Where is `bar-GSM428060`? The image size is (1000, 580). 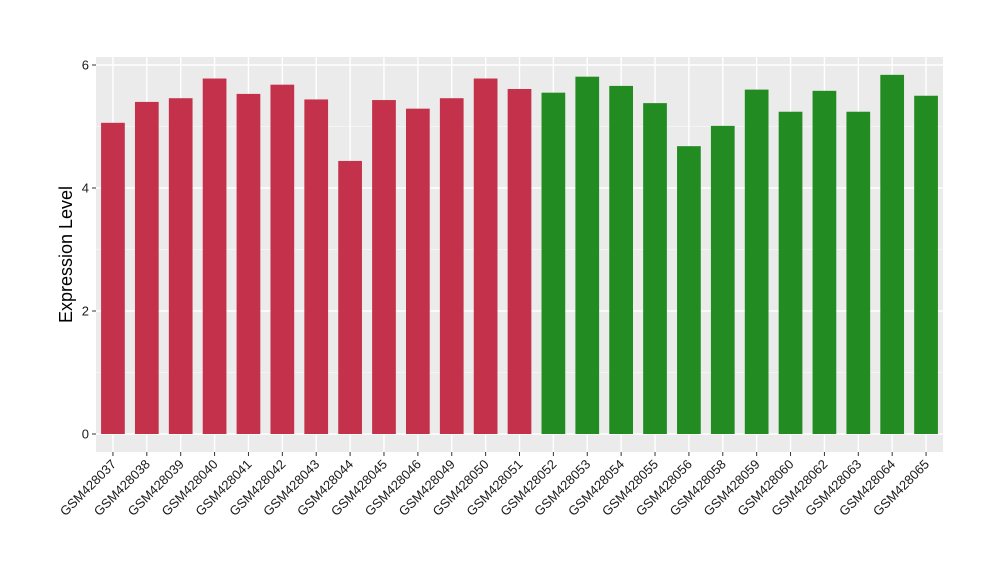 bar-GSM428060 is located at coordinates (790, 273).